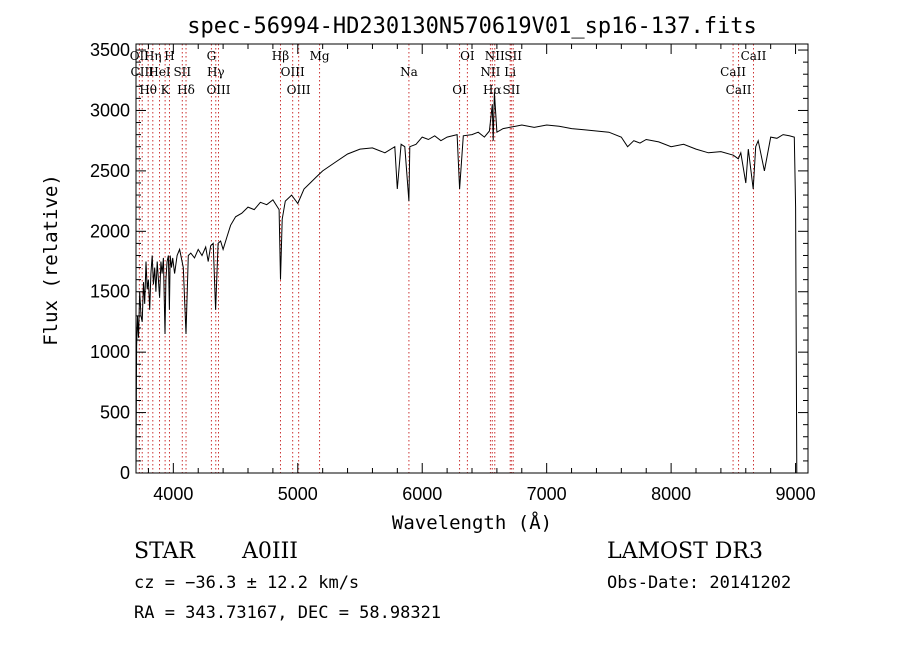  What do you see at coordinates (153, 56) in the screenshot?
I see `line-label: Hη` at bounding box center [153, 56].